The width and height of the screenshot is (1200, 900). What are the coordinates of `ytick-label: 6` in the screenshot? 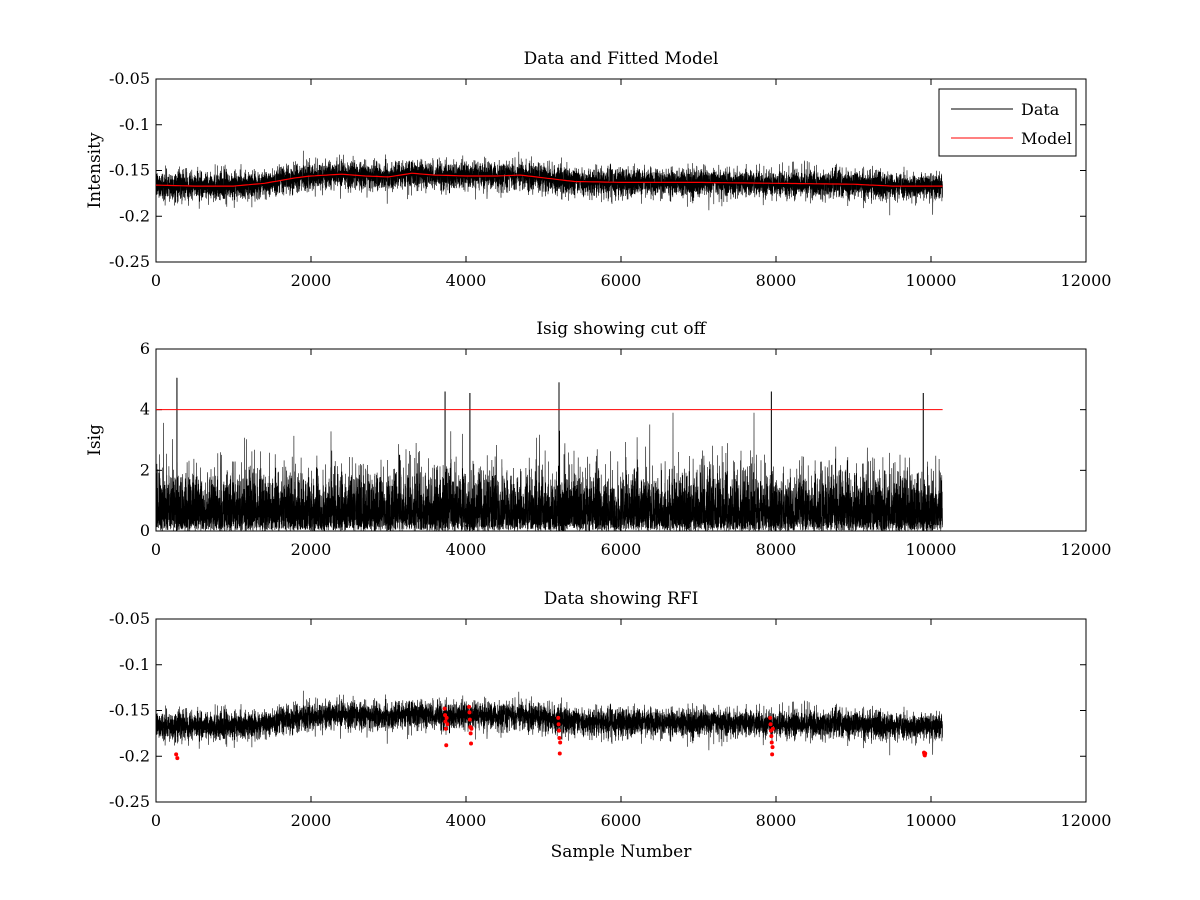 It's located at (145, 348).